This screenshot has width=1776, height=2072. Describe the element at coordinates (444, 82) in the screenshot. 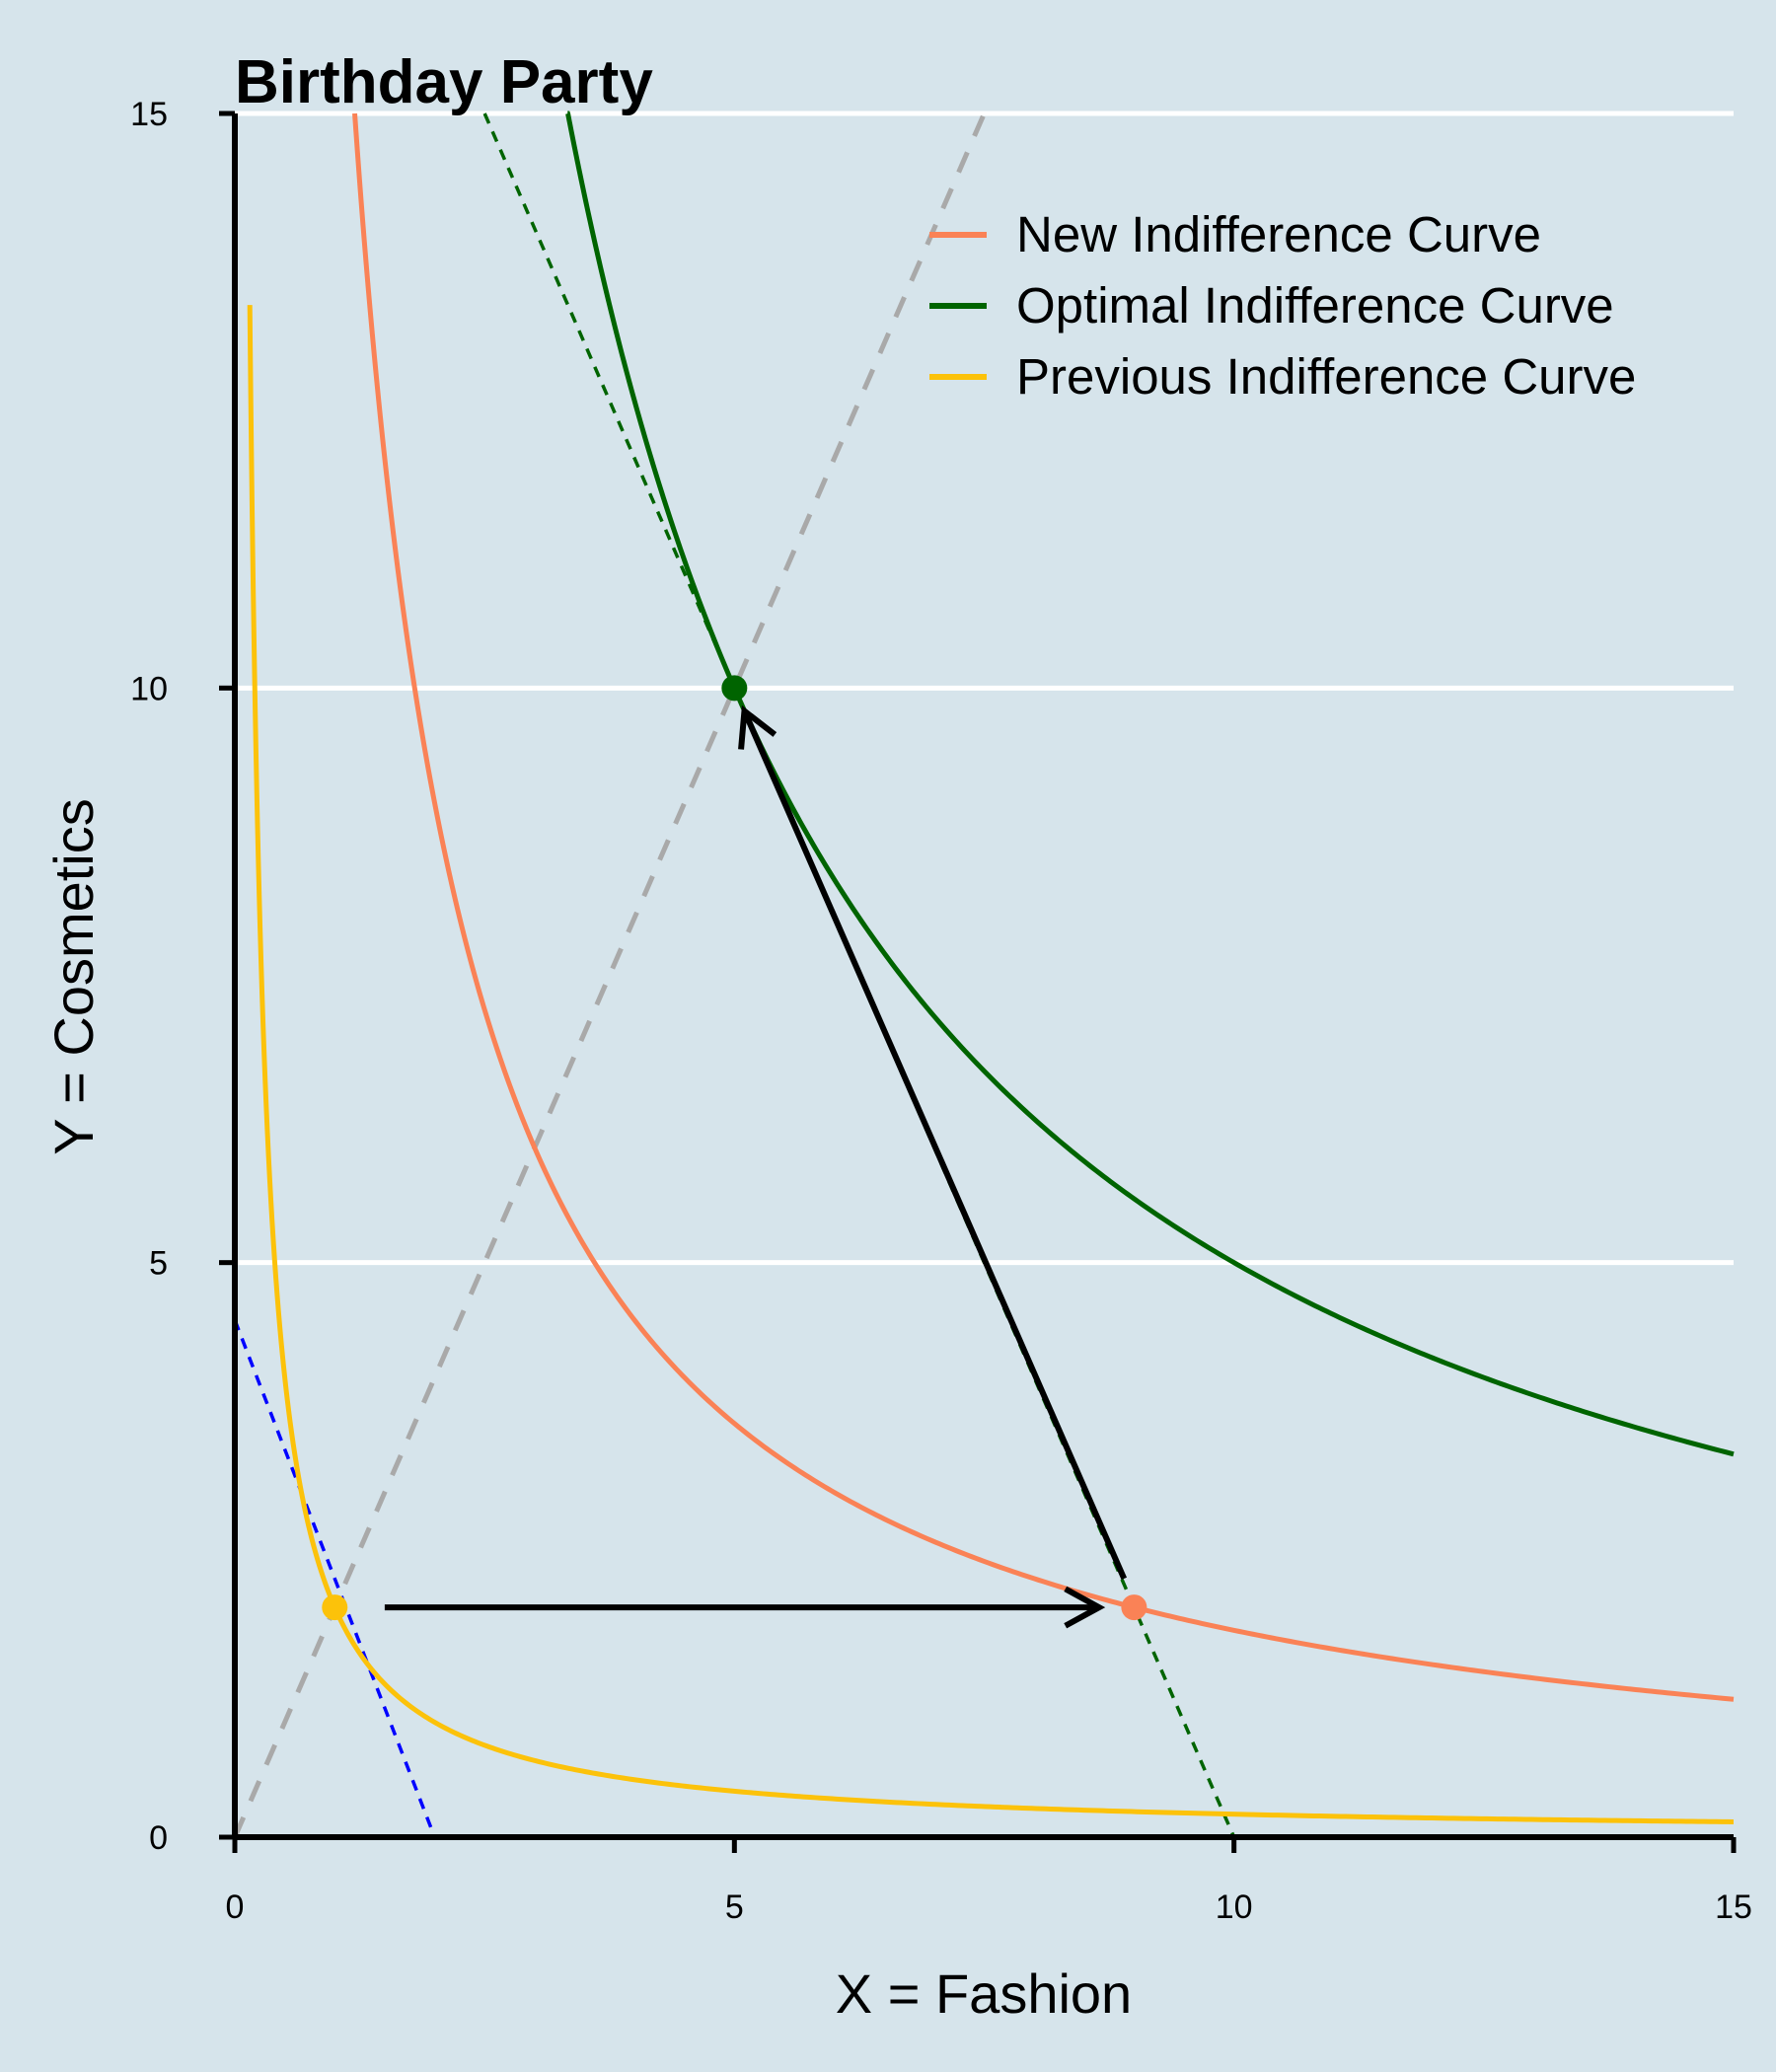

I see `chart-title: Birthday Party` at that location.